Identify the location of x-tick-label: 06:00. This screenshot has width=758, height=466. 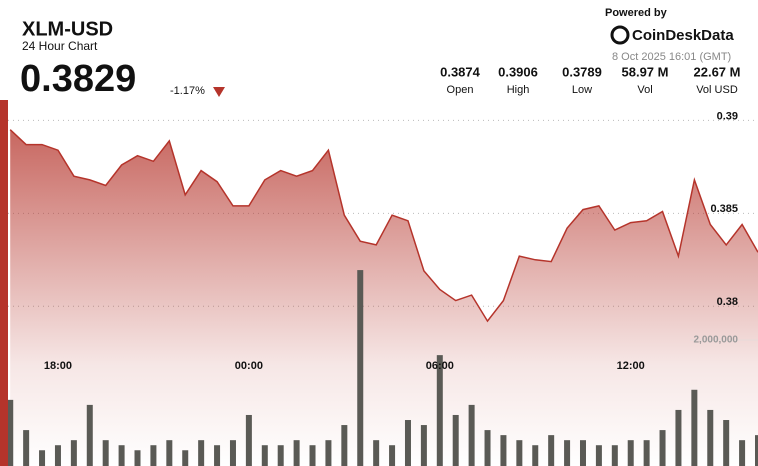
(440, 366).